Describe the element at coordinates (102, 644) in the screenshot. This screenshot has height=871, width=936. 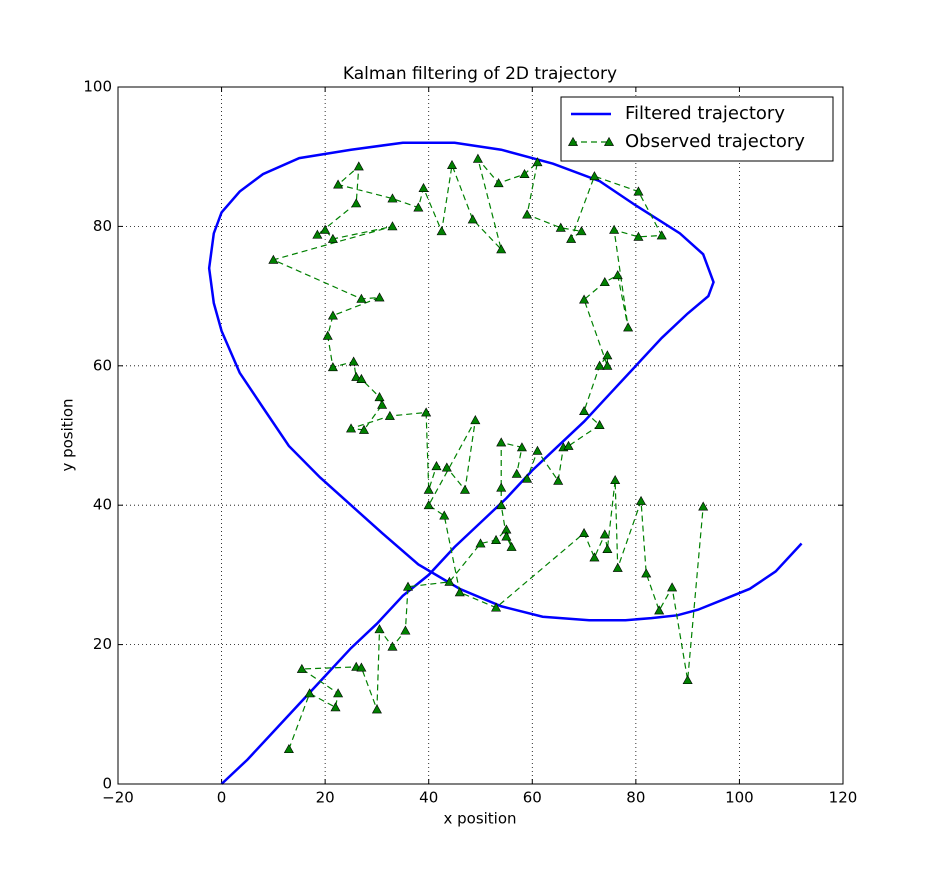
I see `y-tick-label: 20` at that location.